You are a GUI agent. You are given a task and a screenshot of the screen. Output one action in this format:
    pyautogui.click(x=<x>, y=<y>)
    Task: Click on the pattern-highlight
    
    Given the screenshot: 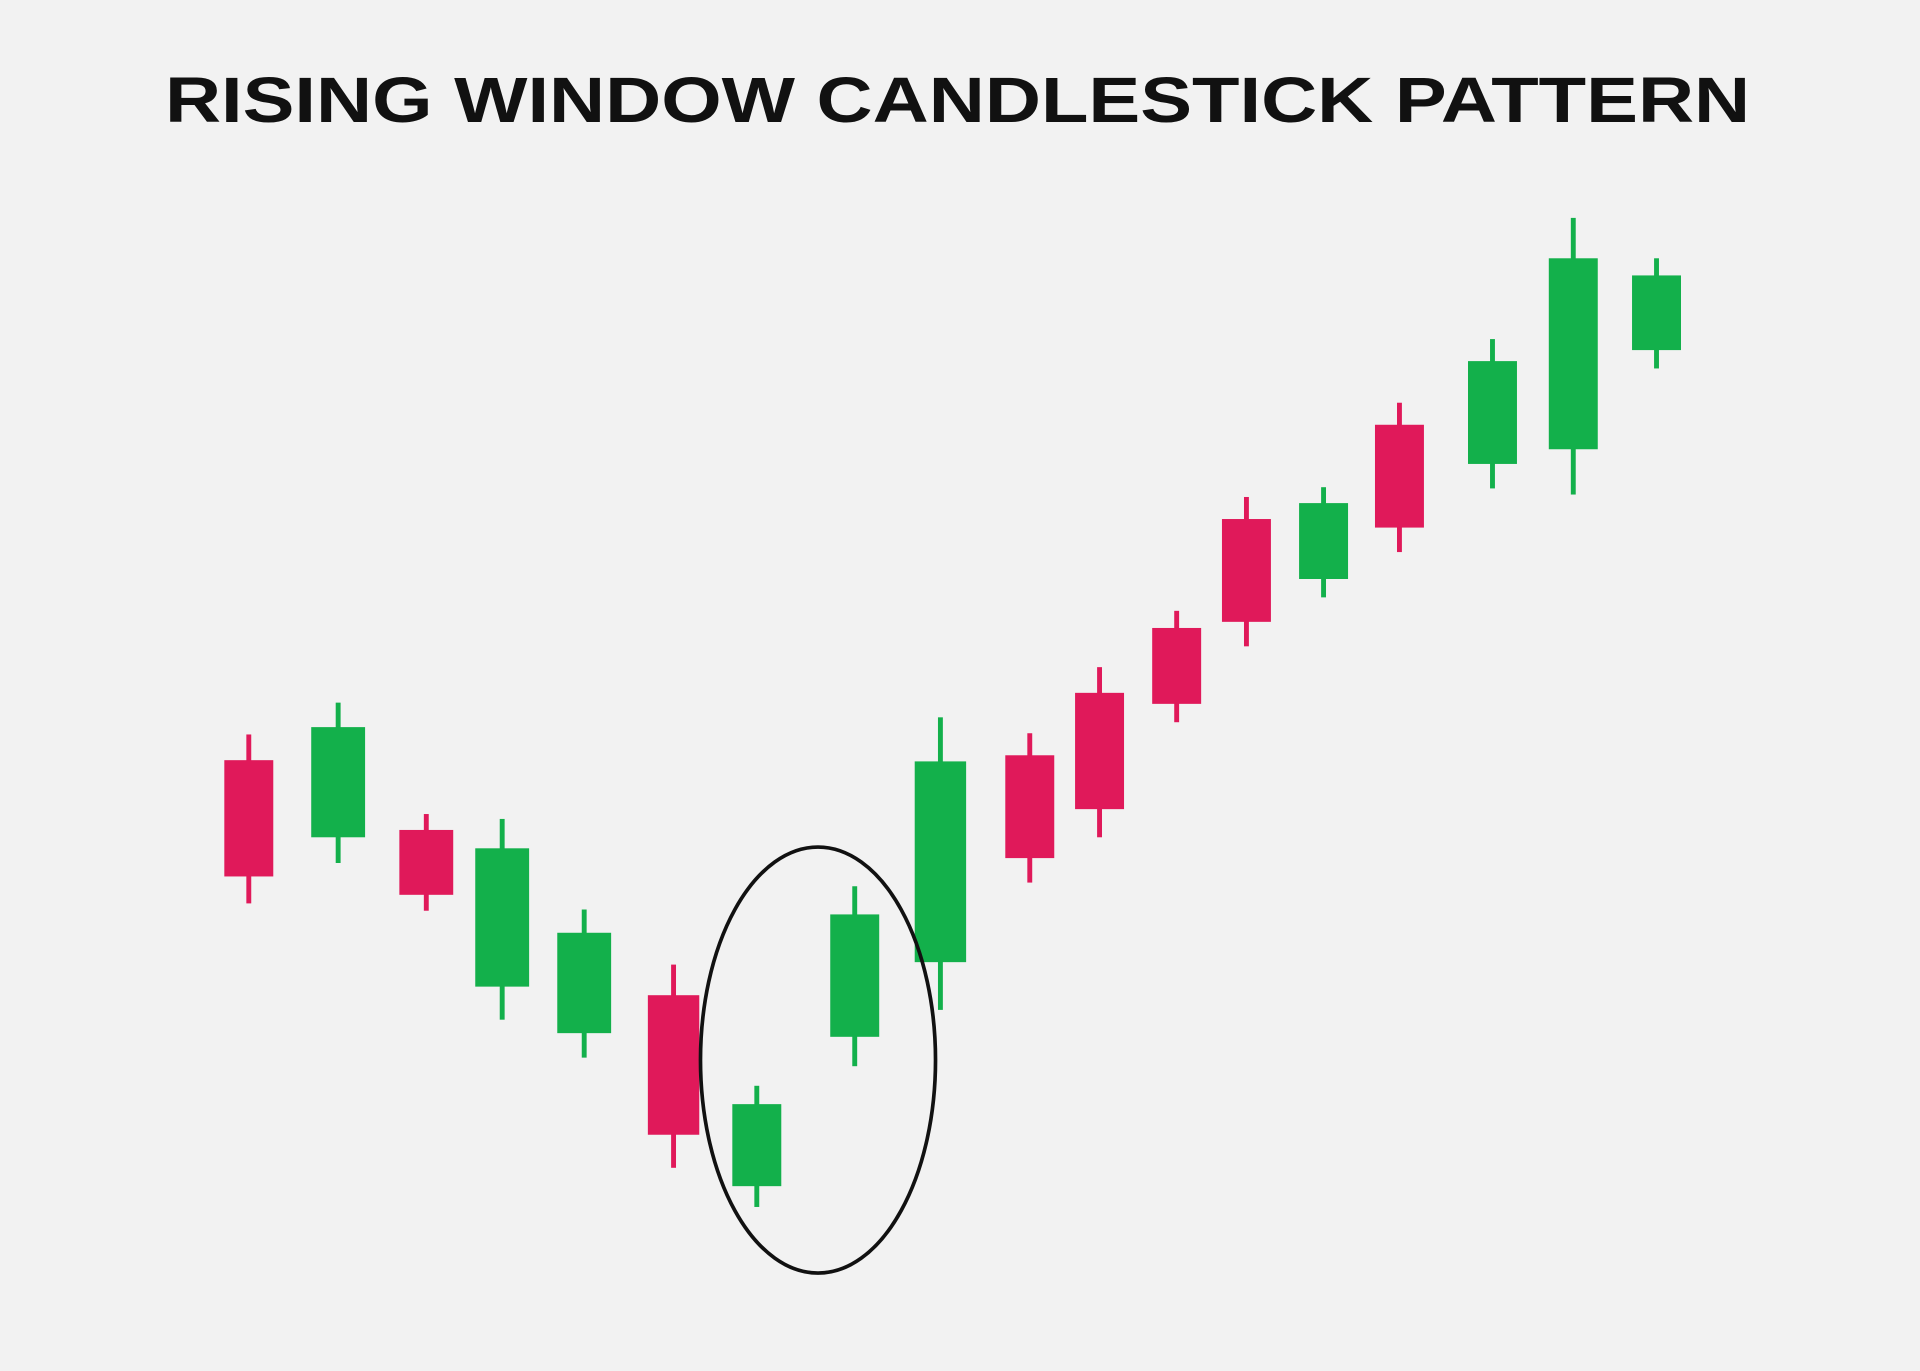 What is the action you would take?
    pyautogui.click(x=818, y=1060)
    